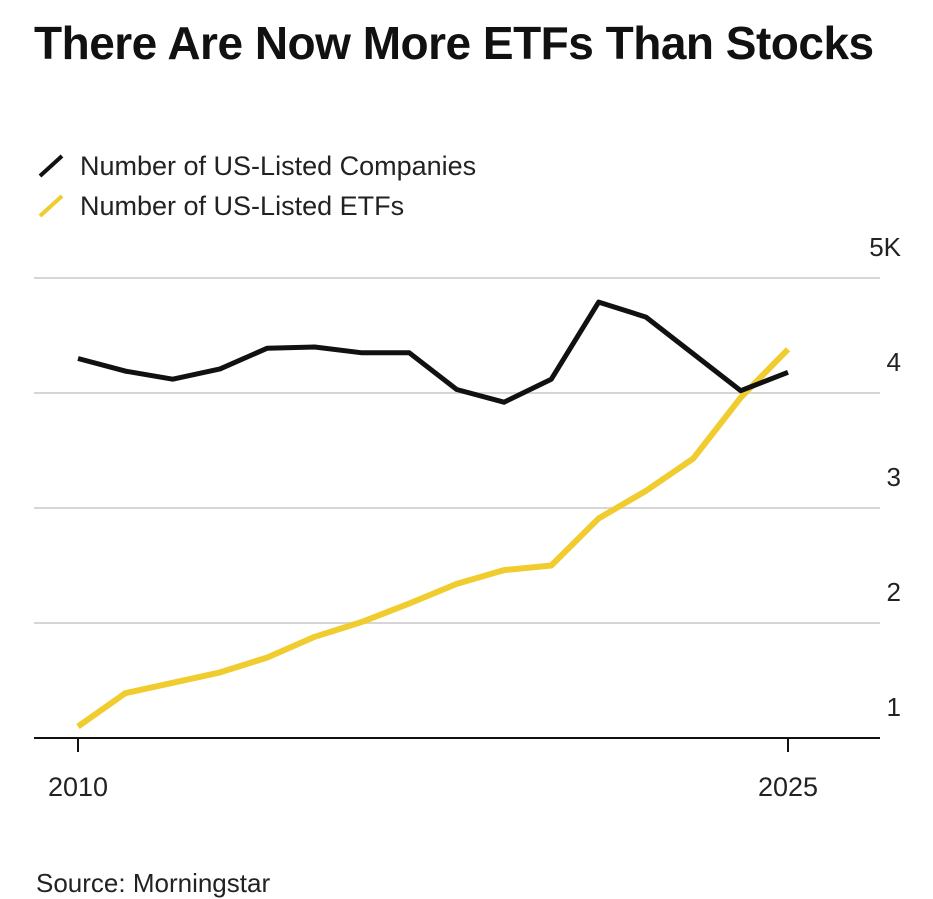  What do you see at coordinates (894, 477) in the screenshot?
I see `y-tick-label: 3` at bounding box center [894, 477].